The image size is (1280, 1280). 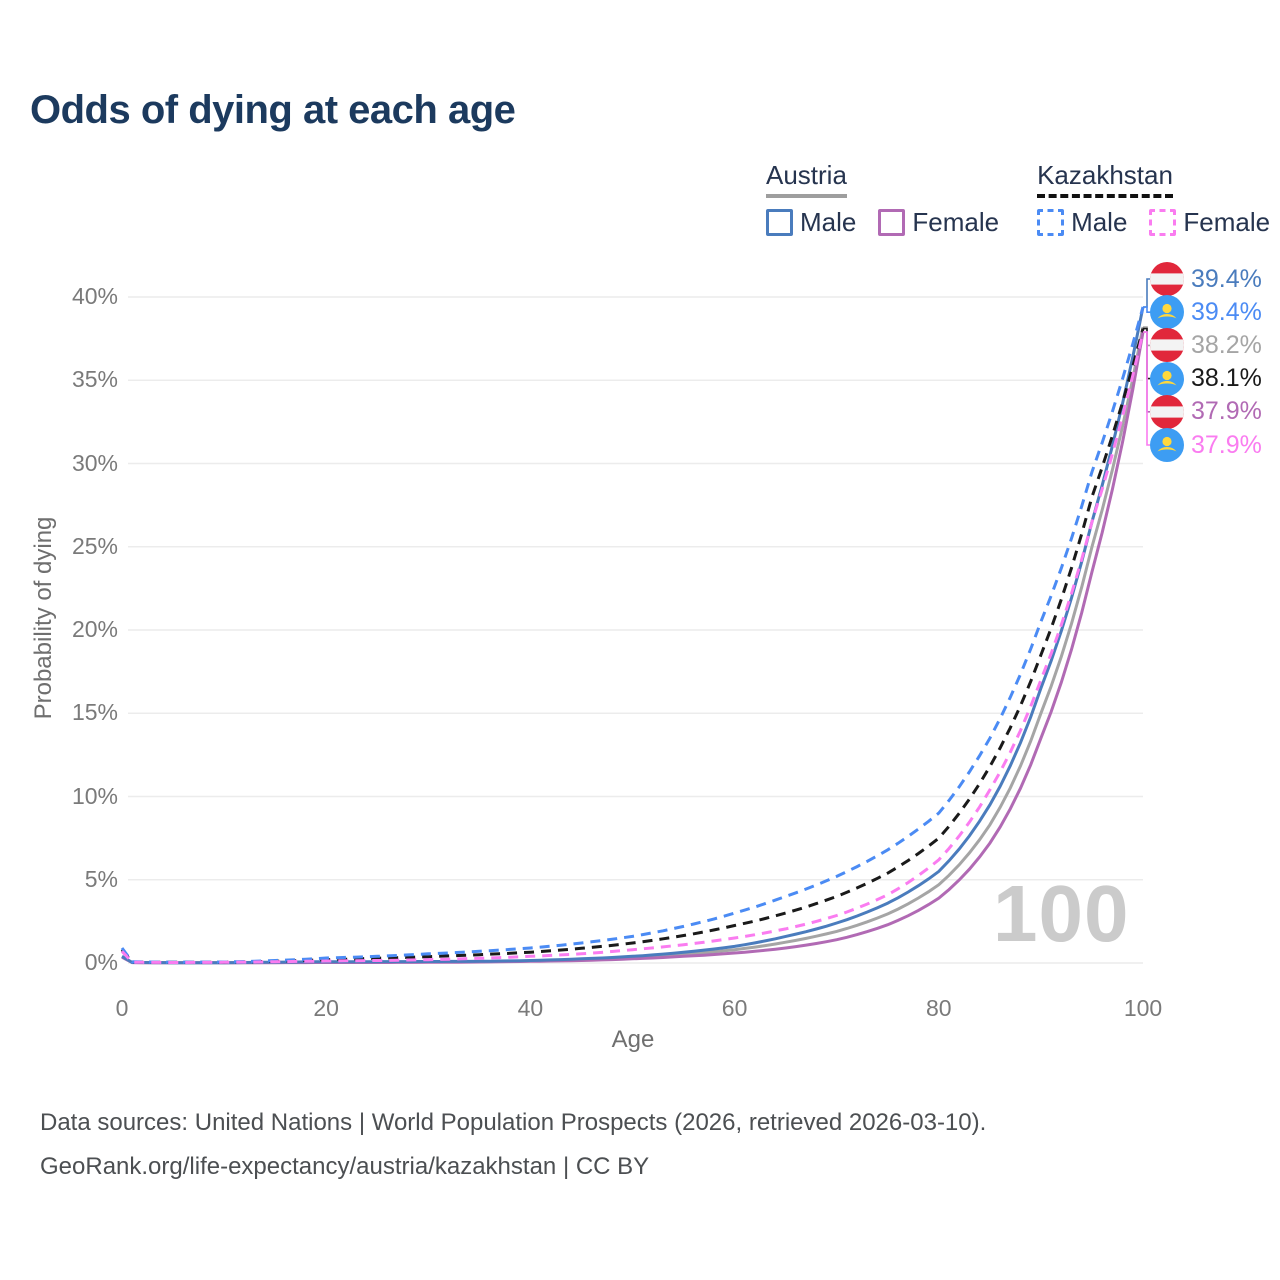 I want to click on legend-header-austria: Austria, so click(x=806, y=179).